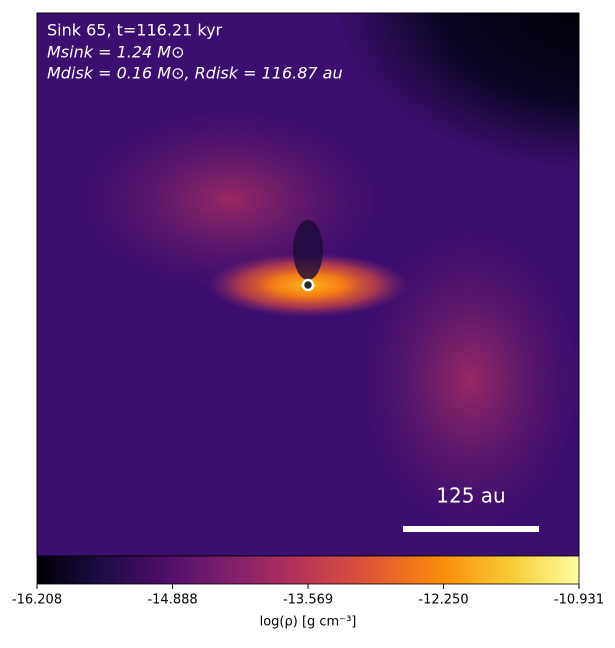  I want to click on colorbar-label: log(ρ) [g cm⁻³], so click(308, 622).